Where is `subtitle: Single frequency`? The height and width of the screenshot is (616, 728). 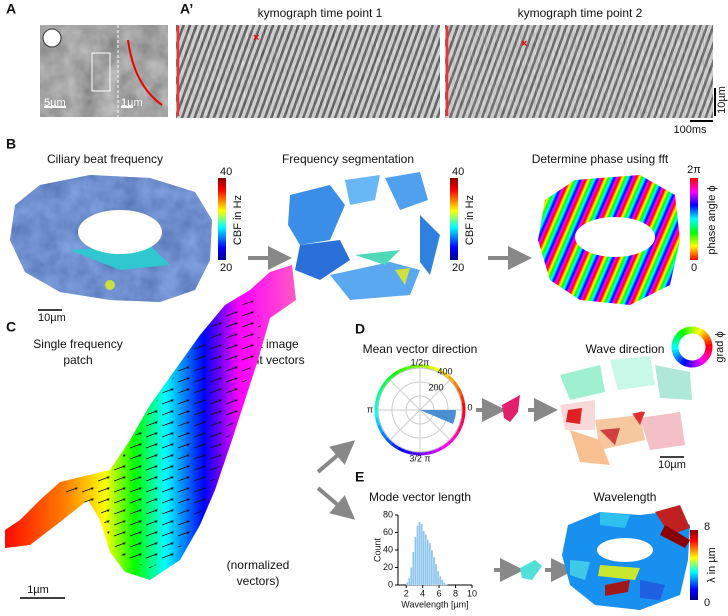
subtitle: Single frequency is located at coordinates (77, 344).